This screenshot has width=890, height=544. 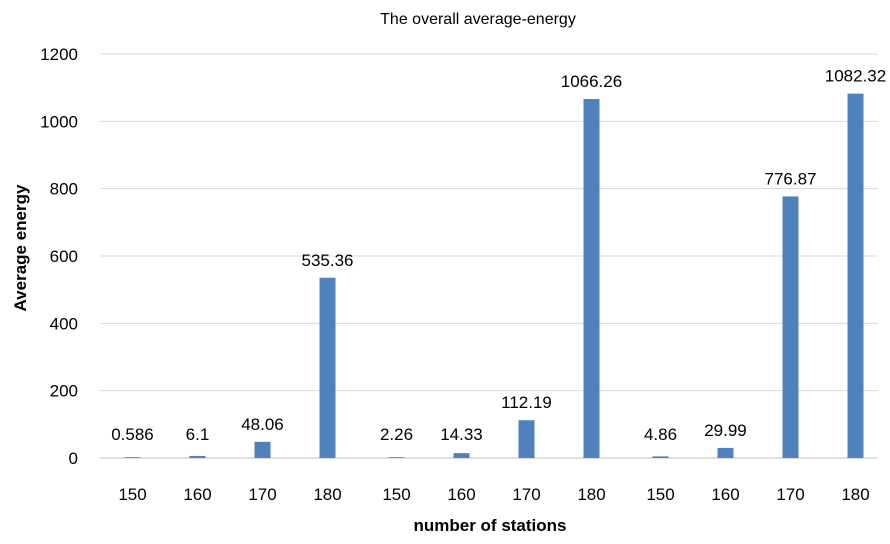 I want to click on y-tick-label: 600, so click(x=64, y=256).